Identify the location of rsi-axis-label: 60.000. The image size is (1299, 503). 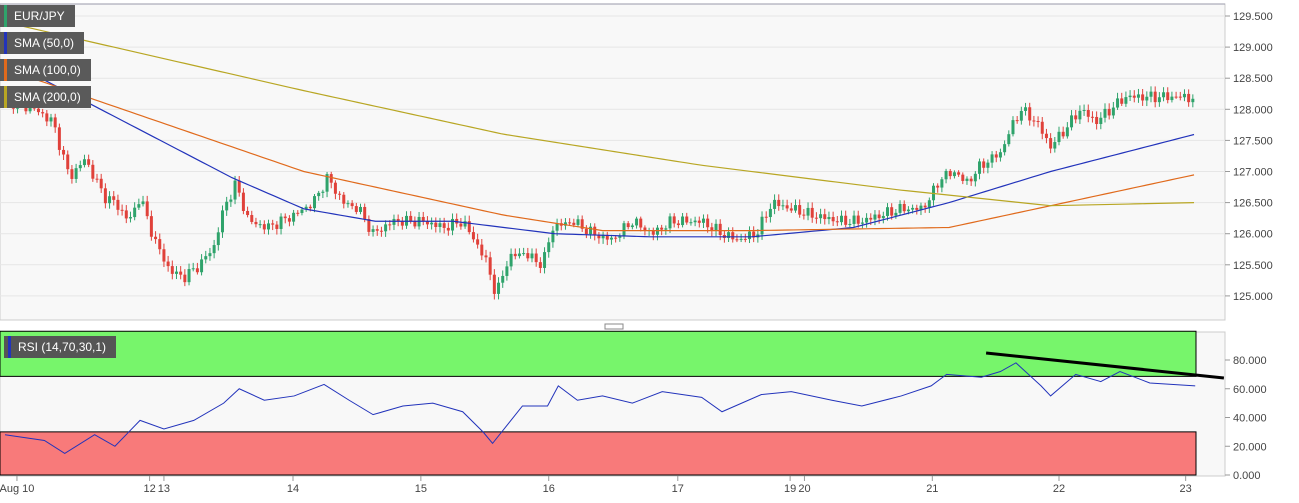
(1250, 390).